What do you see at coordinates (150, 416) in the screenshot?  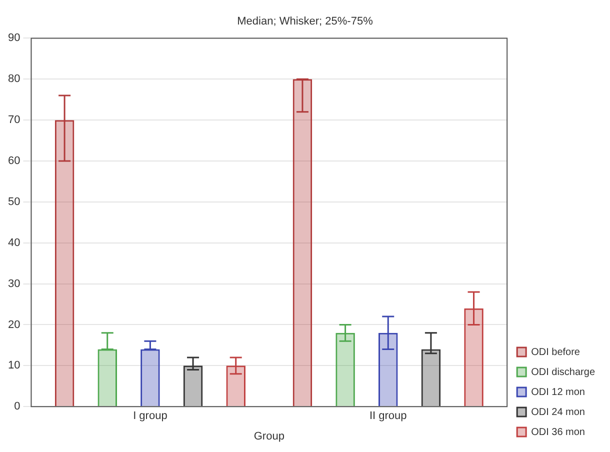 I see `x-tick-label: I group` at bounding box center [150, 416].